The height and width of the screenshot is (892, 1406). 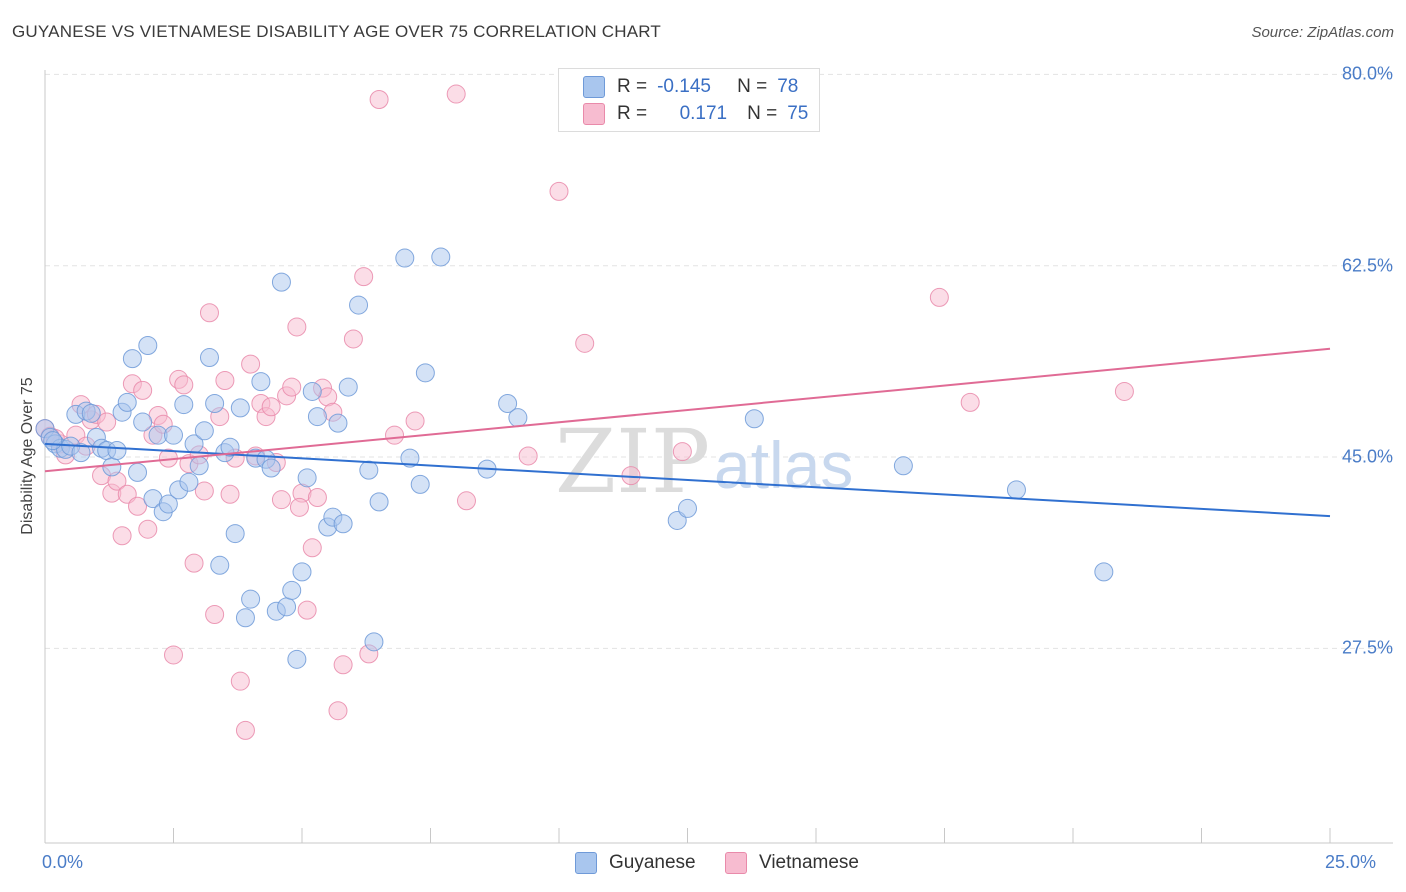 What do you see at coordinates (736, 863) in the screenshot?
I see `series-swatch-vietnamese` at bounding box center [736, 863].